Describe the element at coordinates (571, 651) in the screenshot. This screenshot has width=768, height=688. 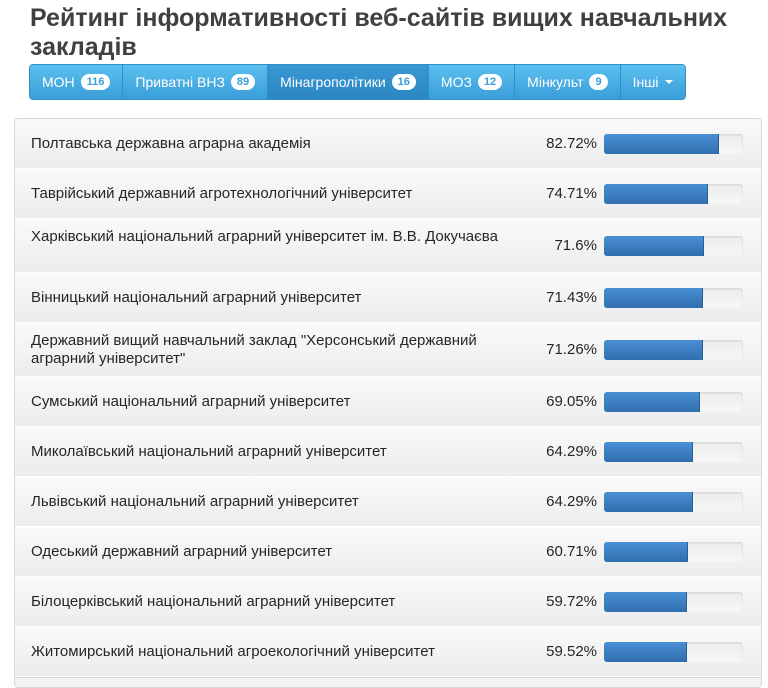
I see `rating-percent: 59.52%` at that location.